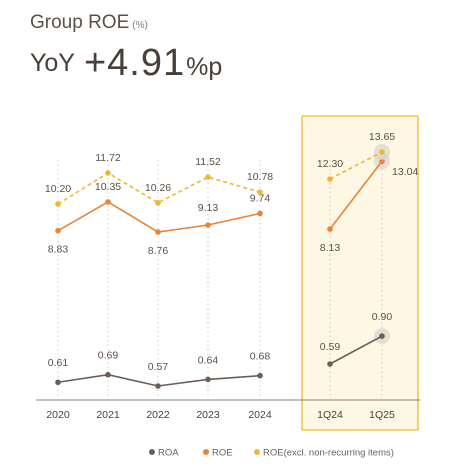 This screenshot has height=475, width=450. I want to click on chart-title-text: Group ROE, so click(80, 22).